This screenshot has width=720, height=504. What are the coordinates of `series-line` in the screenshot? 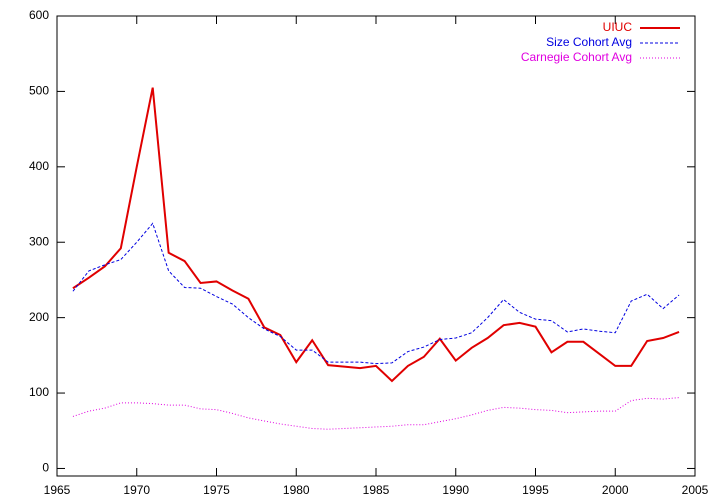 It's located at (376, 413).